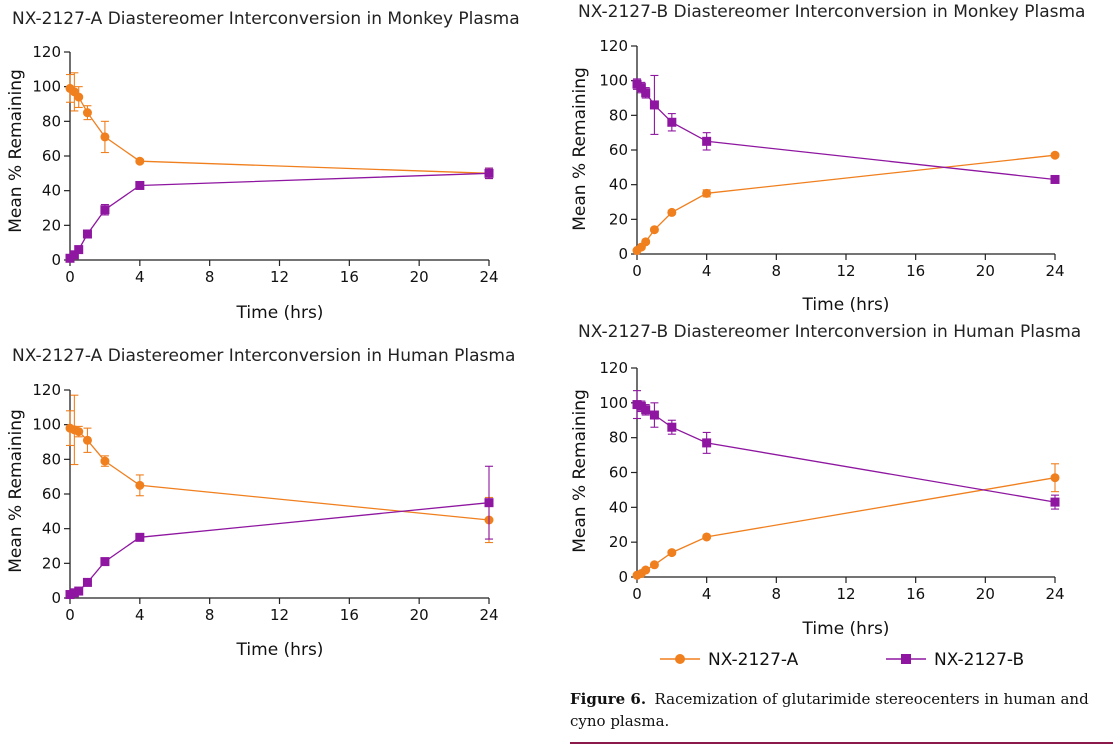  What do you see at coordinates (846, 453) in the screenshot?
I see `series-line-nx2127b` at bounding box center [846, 453].